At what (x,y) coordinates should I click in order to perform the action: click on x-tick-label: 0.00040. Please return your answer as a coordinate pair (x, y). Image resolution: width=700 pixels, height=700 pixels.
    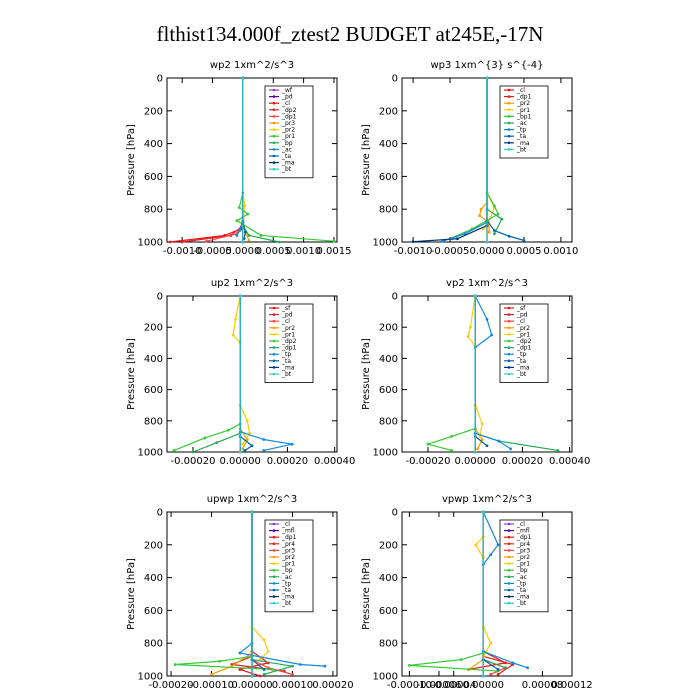
    Looking at the image, I should click on (334, 461).